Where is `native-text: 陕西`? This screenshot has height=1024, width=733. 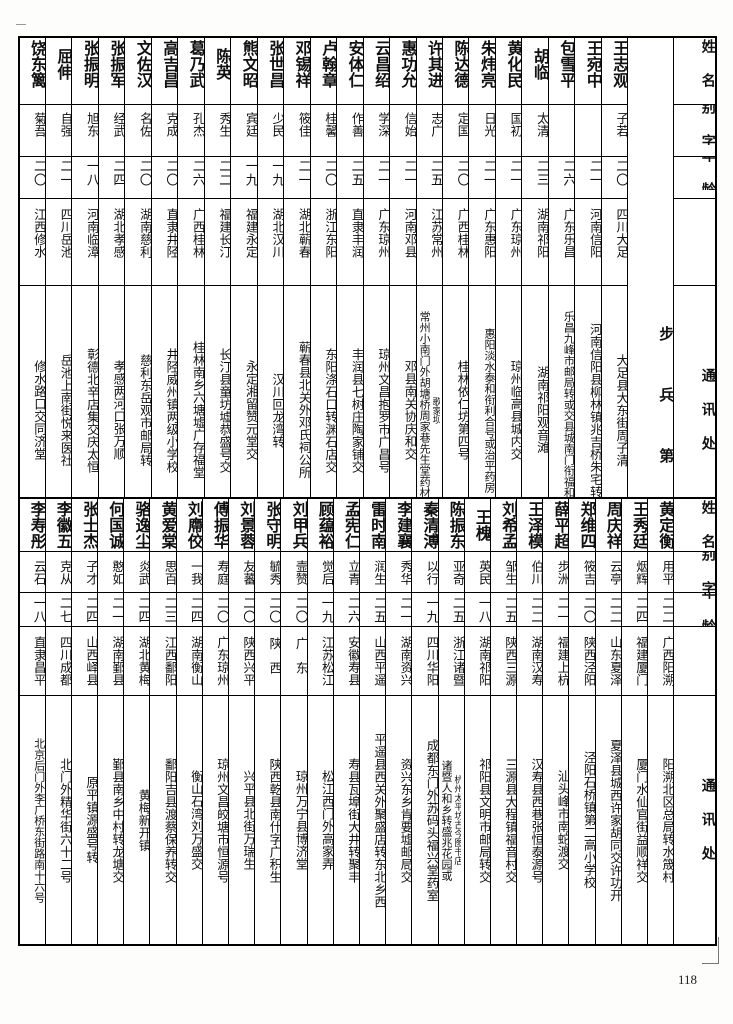
native-text: 陕西 is located at coordinates (274, 661).